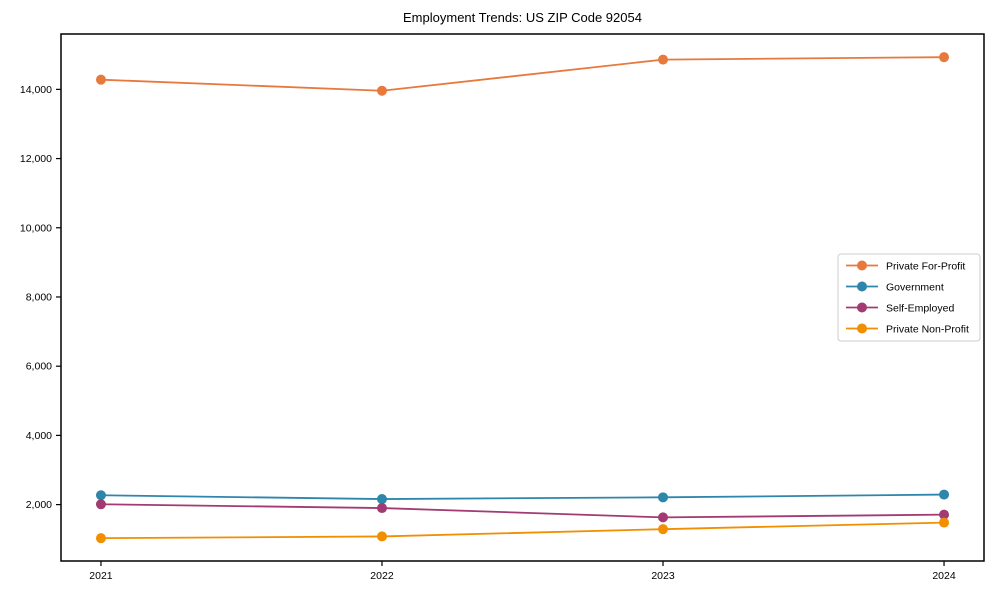 This screenshot has height=600, width=1000. I want to click on legend-label-government: Government, so click(915, 287).